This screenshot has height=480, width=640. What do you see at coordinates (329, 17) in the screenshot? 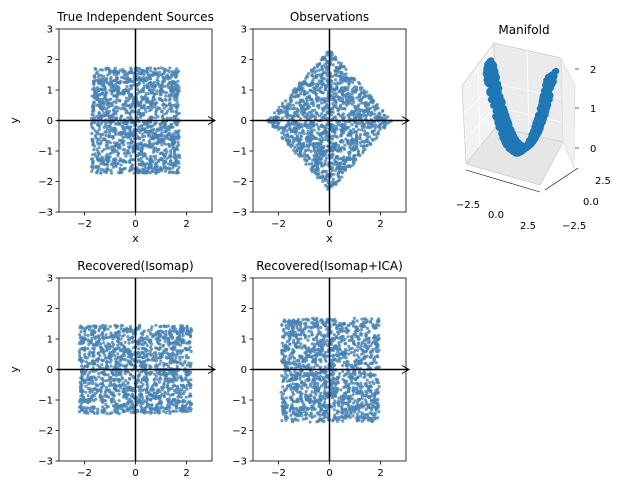
I see `chart-title: Observations` at bounding box center [329, 17].